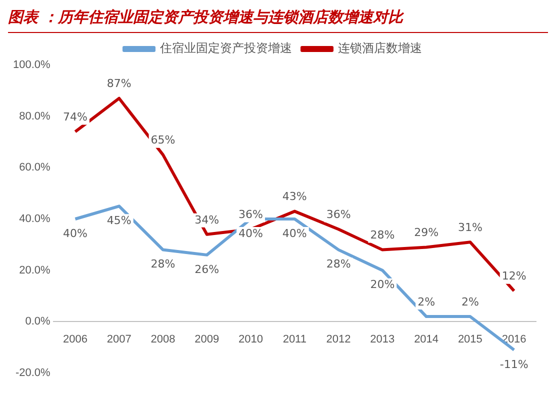 The height and width of the screenshot is (399, 556). Describe the element at coordinates (35, 116) in the screenshot. I see `y-tick-label: 80.0%` at that location.